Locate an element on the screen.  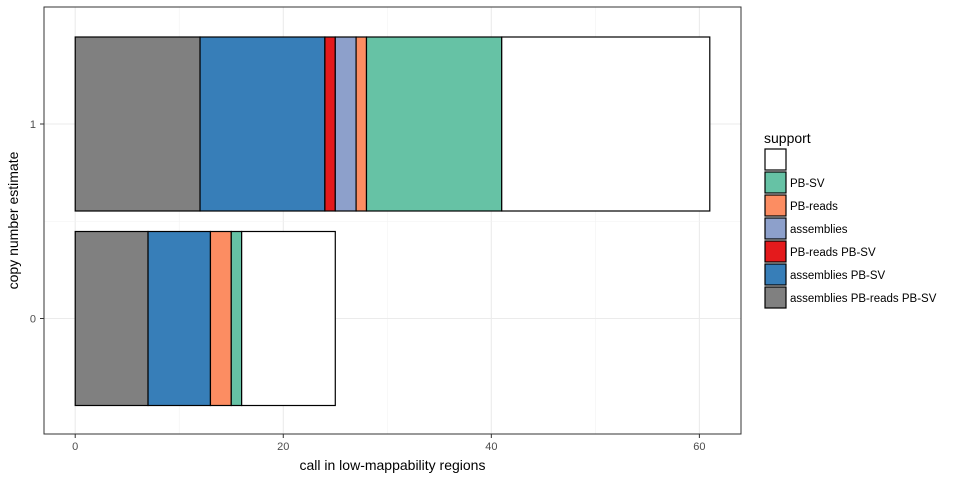
x-axis-title: call in low-mappability regions is located at coordinates (393, 465).